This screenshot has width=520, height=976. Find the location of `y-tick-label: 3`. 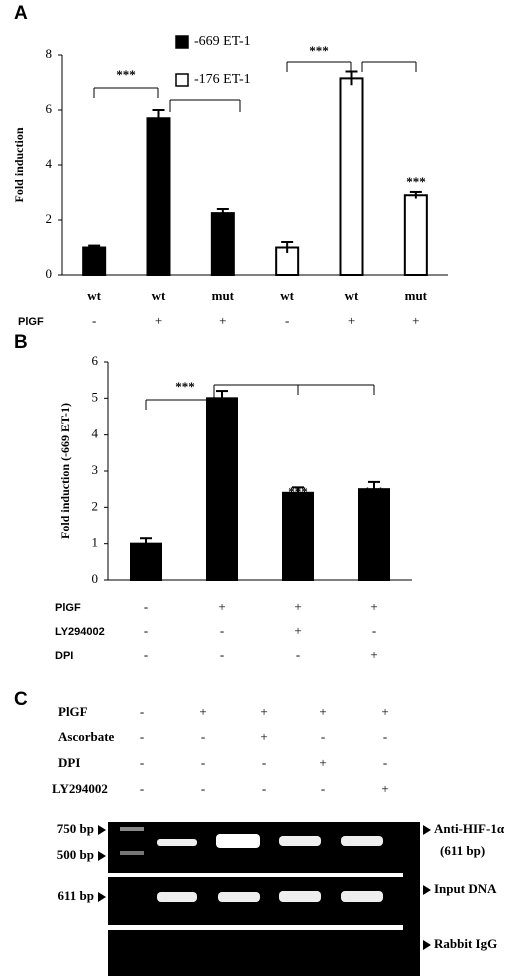

y-tick-label: 3 is located at coordinates (95, 469).